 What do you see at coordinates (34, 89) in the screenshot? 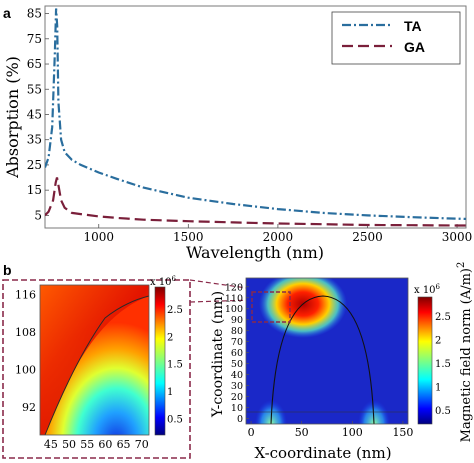
I see `y-tick-label: 55` at bounding box center [34, 89].